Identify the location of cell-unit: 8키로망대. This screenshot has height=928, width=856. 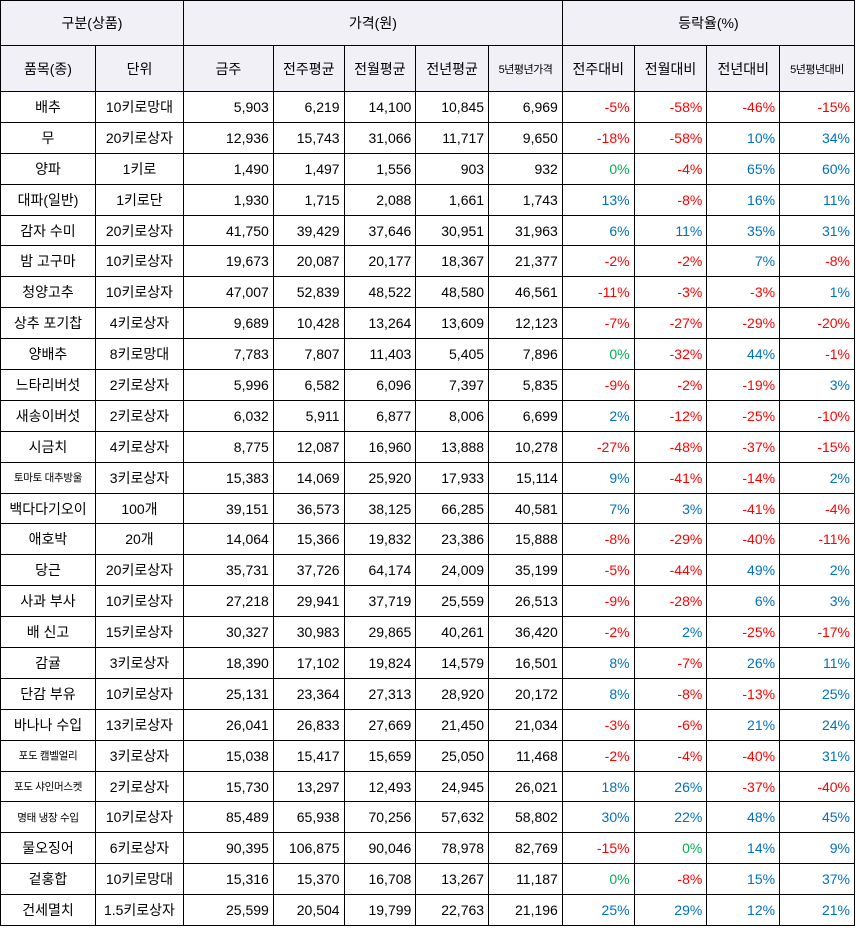
(139, 354).